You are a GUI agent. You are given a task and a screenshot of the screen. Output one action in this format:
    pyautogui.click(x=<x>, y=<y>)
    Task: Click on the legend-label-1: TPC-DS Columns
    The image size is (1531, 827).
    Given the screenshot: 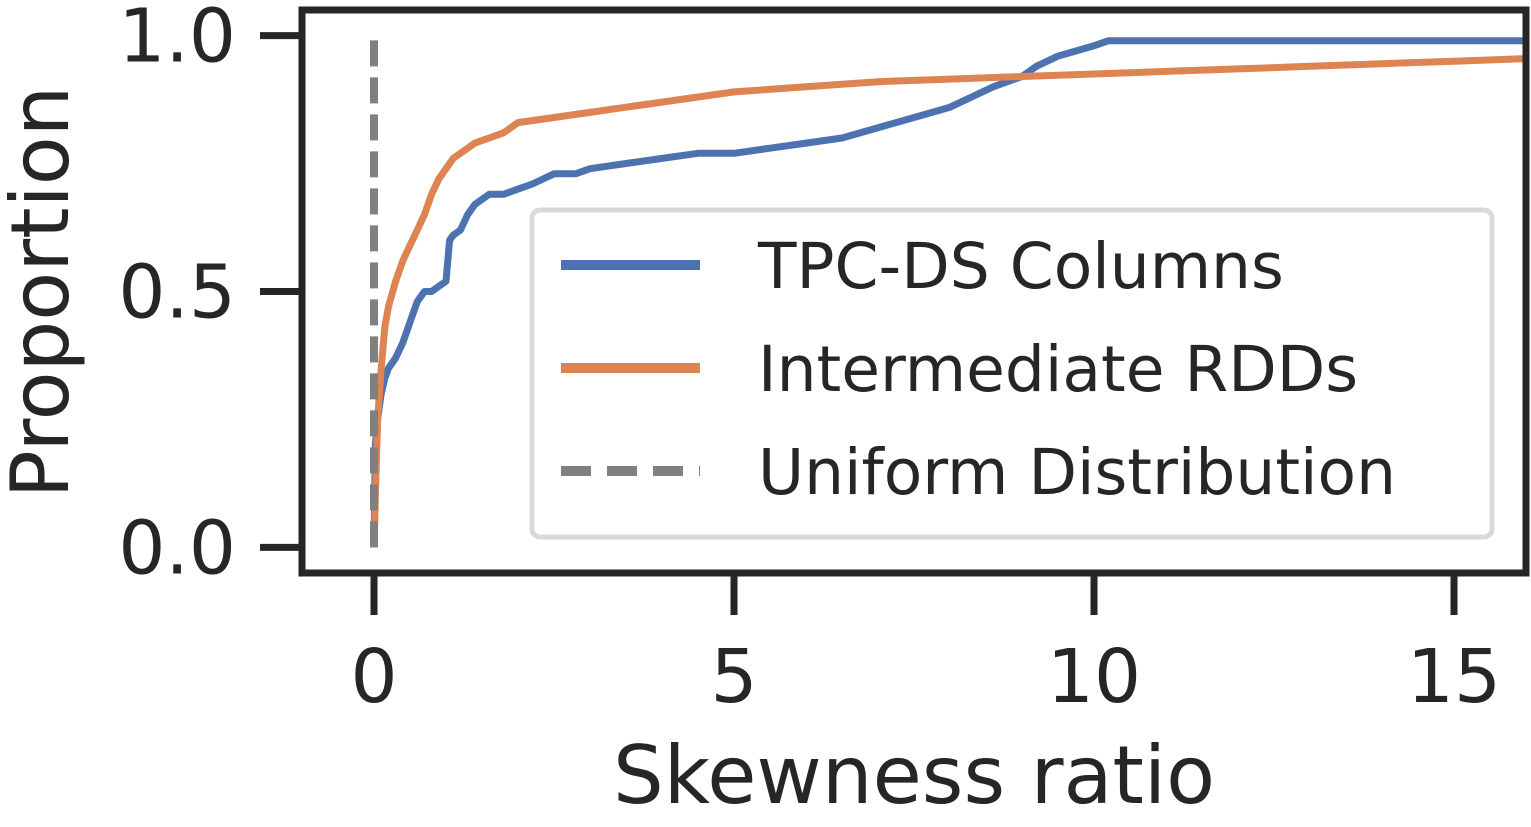 What is the action you would take?
    pyautogui.click(x=1020, y=266)
    